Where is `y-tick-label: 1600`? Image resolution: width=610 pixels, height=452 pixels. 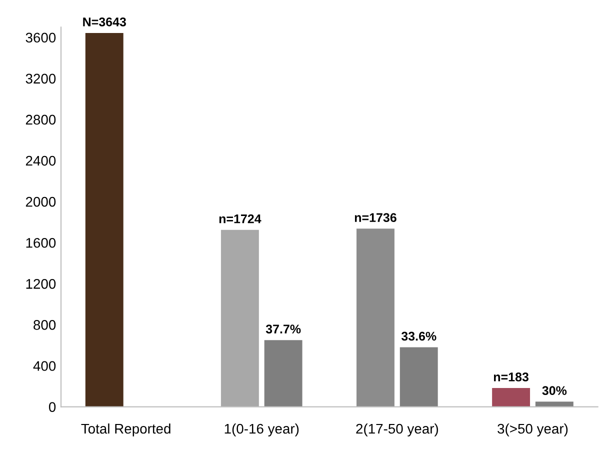
y-tick-label: 1600 is located at coordinates (41, 243).